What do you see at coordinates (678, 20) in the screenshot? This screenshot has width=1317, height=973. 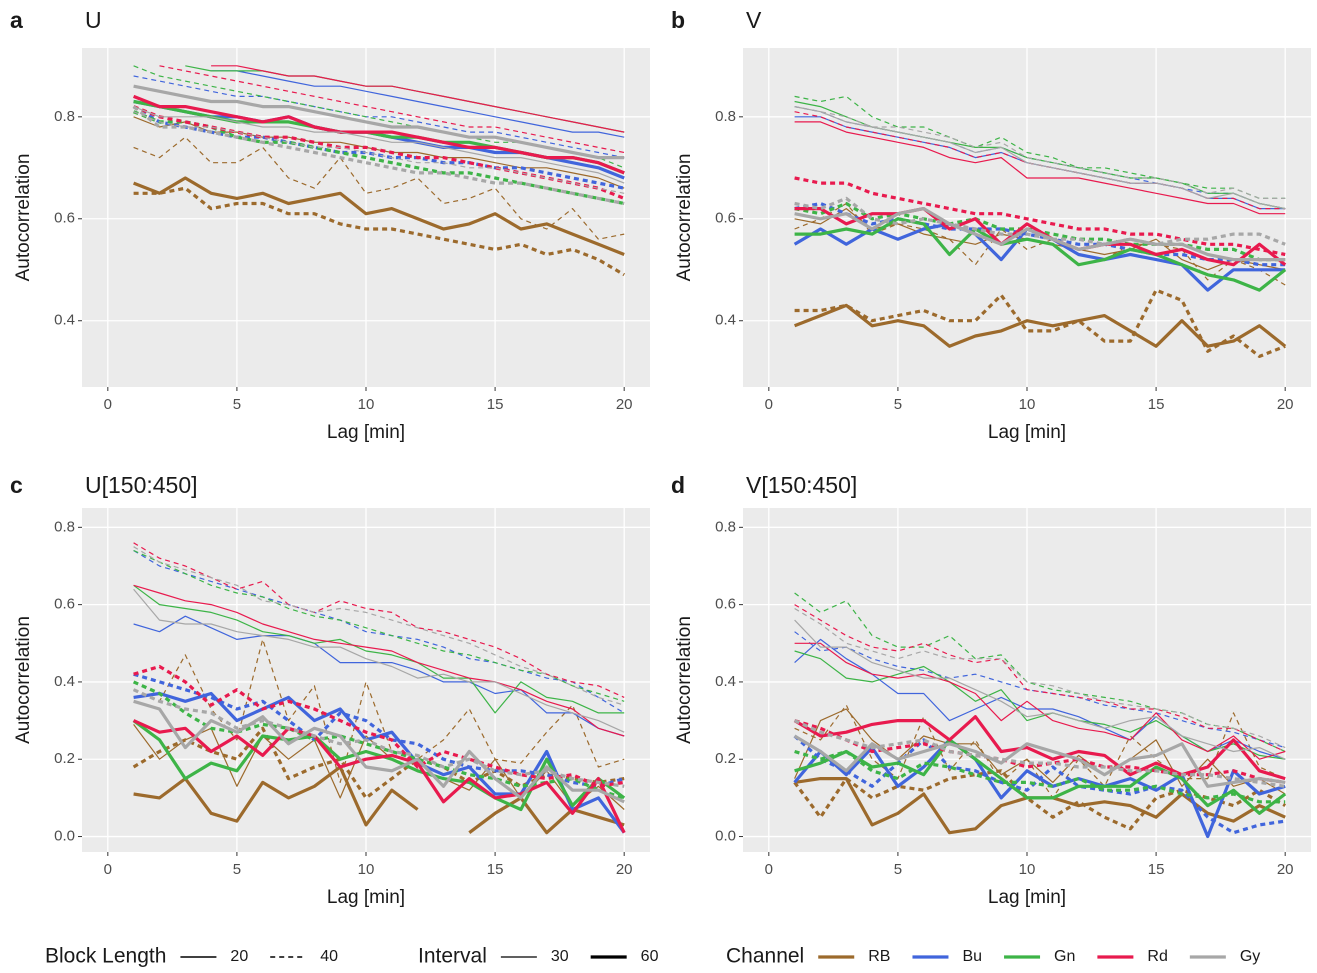 I see `panel-label: b` at bounding box center [678, 20].